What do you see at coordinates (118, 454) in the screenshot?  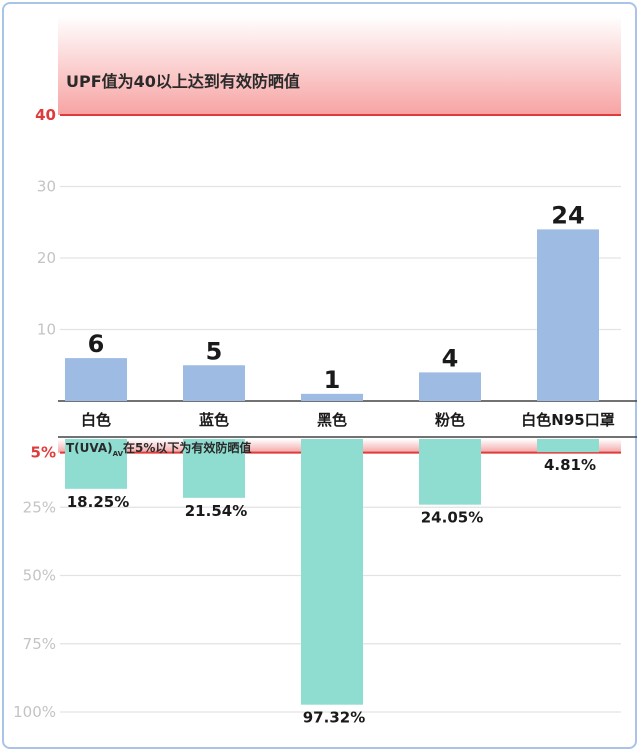 I see `uva-title-subscript: AV` at bounding box center [118, 454].